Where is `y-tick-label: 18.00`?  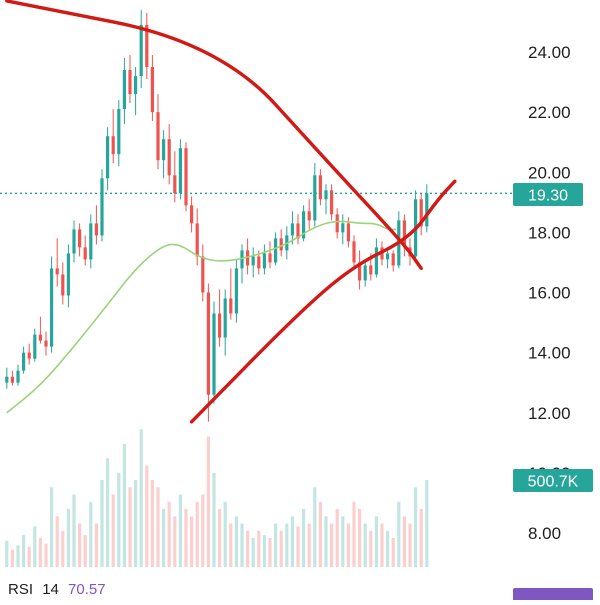
y-tick-label: 18.00 is located at coordinates (549, 232).